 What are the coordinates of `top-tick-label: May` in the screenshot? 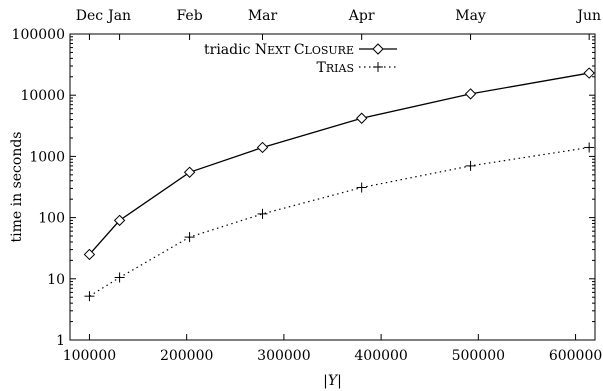 It's located at (470, 16).